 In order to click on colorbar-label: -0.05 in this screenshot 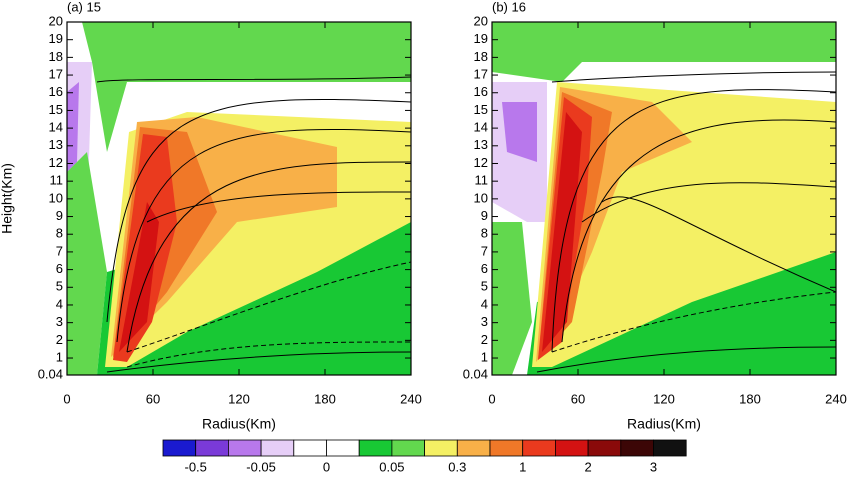, I will do `click(261, 466)`.